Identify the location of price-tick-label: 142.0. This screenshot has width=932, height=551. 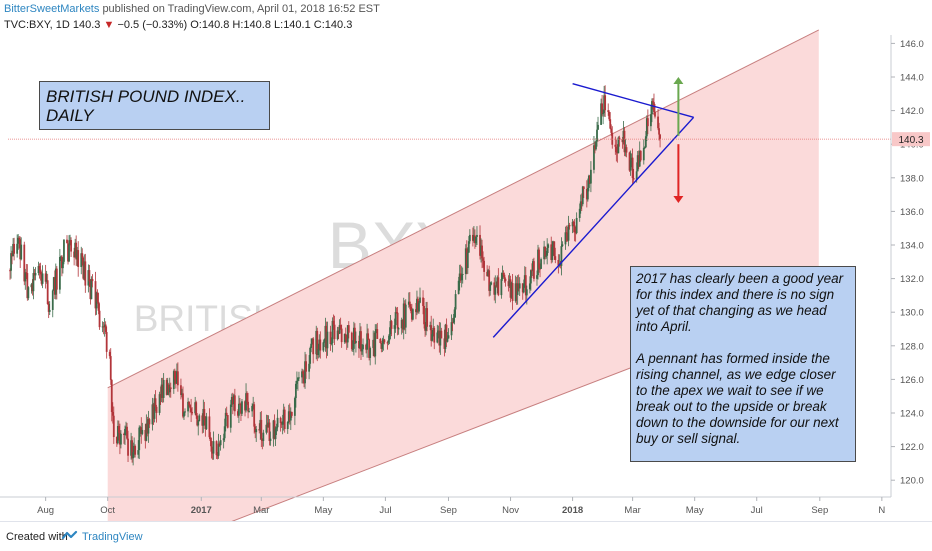
(912, 111).